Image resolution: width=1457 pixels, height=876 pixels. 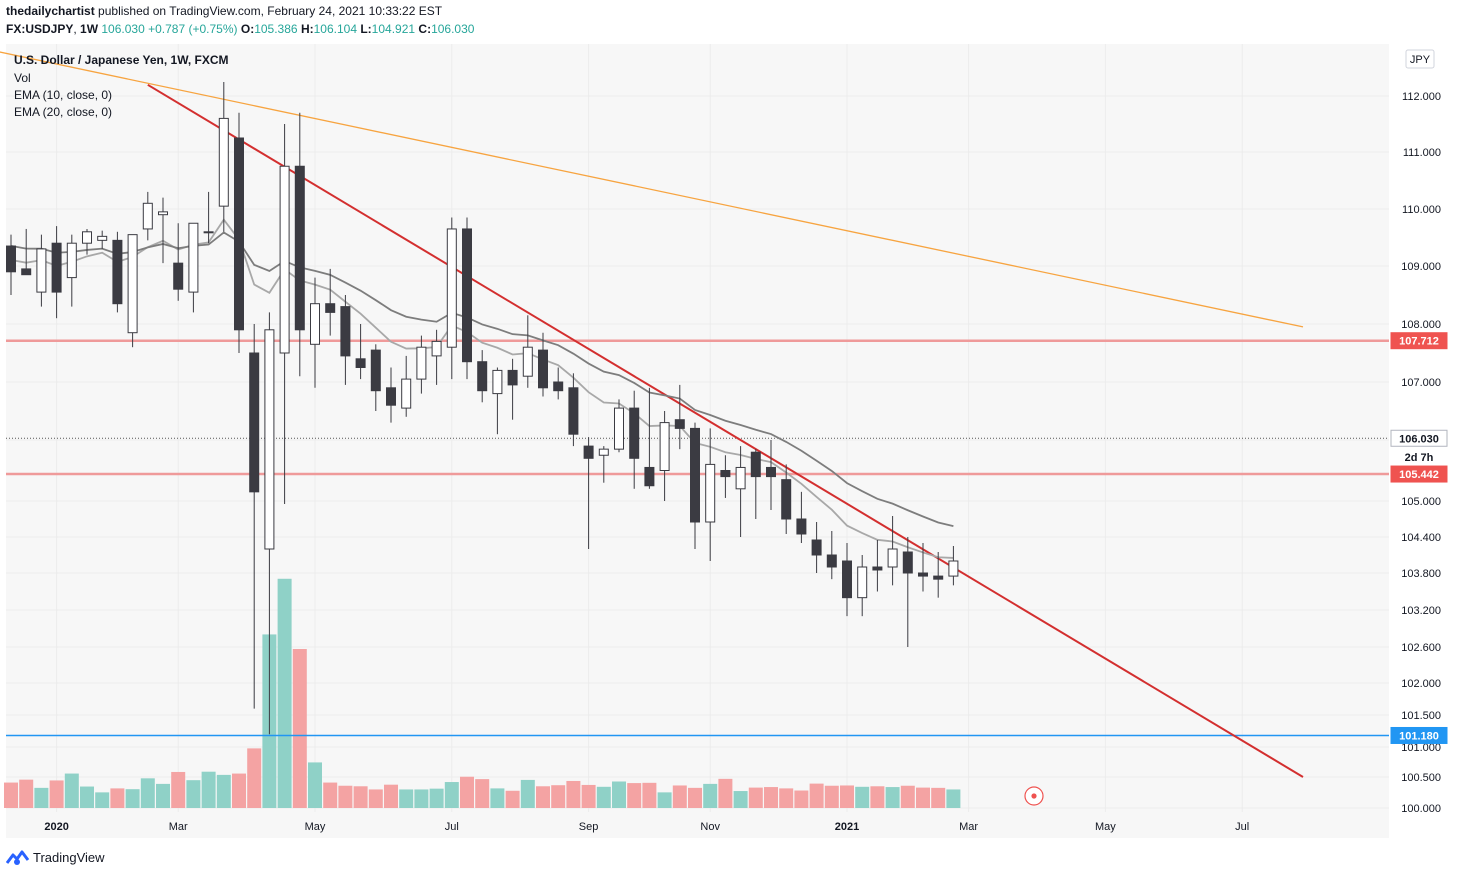 What do you see at coordinates (1421, 809) in the screenshot?
I see `y-tick-label: 100.000` at bounding box center [1421, 809].